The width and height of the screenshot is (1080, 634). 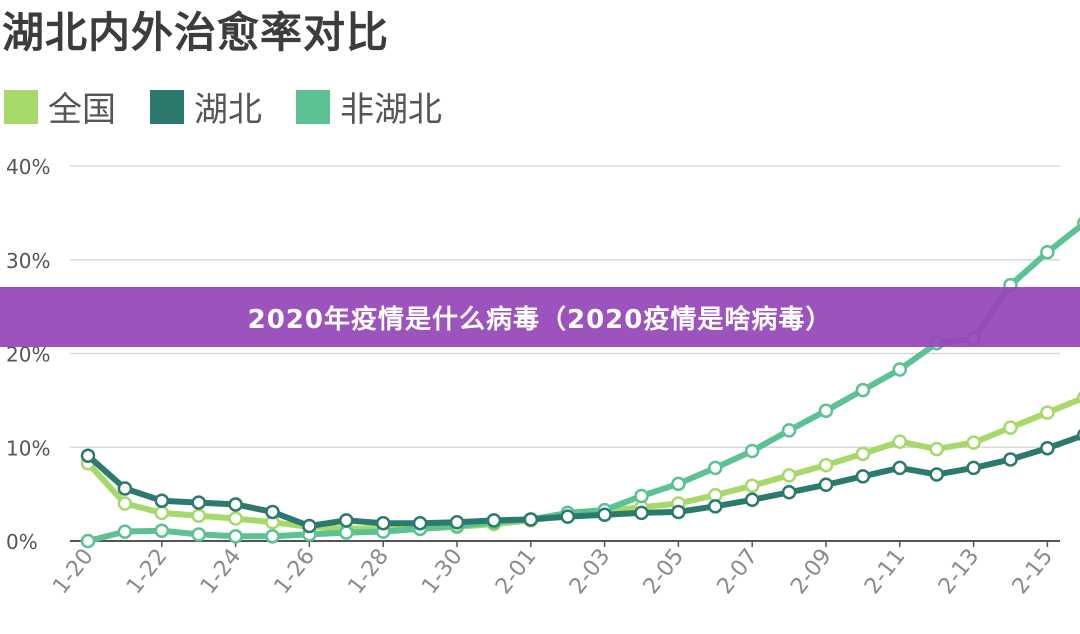 What do you see at coordinates (82, 110) in the screenshot?
I see `legend-label-national: 全国` at bounding box center [82, 110].